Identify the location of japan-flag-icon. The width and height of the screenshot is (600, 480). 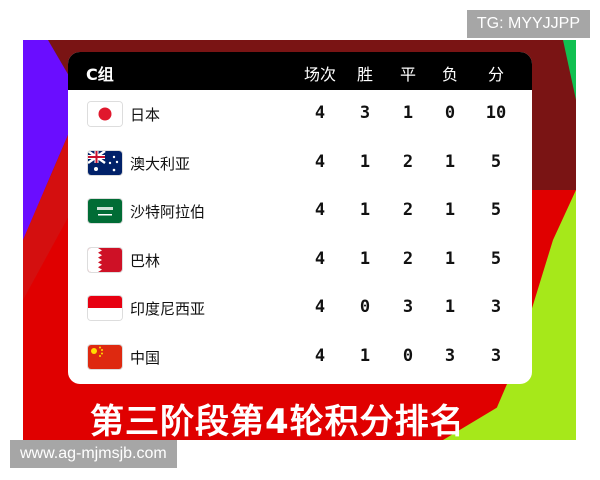
(105, 114).